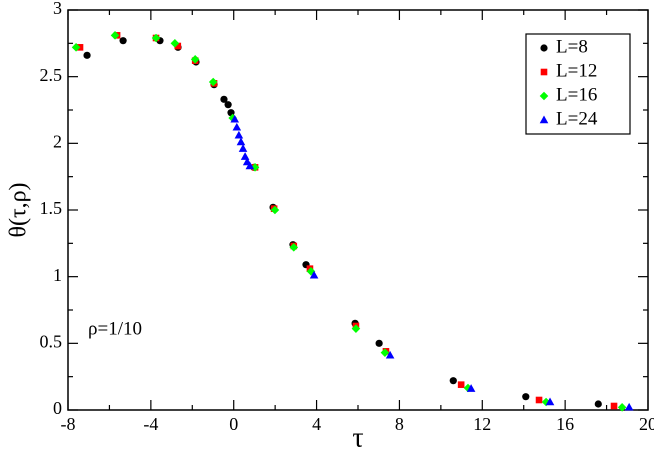 This screenshot has height=456, width=654. Describe the element at coordinates (57, 408) in the screenshot. I see `y-tick-label: 0` at that location.